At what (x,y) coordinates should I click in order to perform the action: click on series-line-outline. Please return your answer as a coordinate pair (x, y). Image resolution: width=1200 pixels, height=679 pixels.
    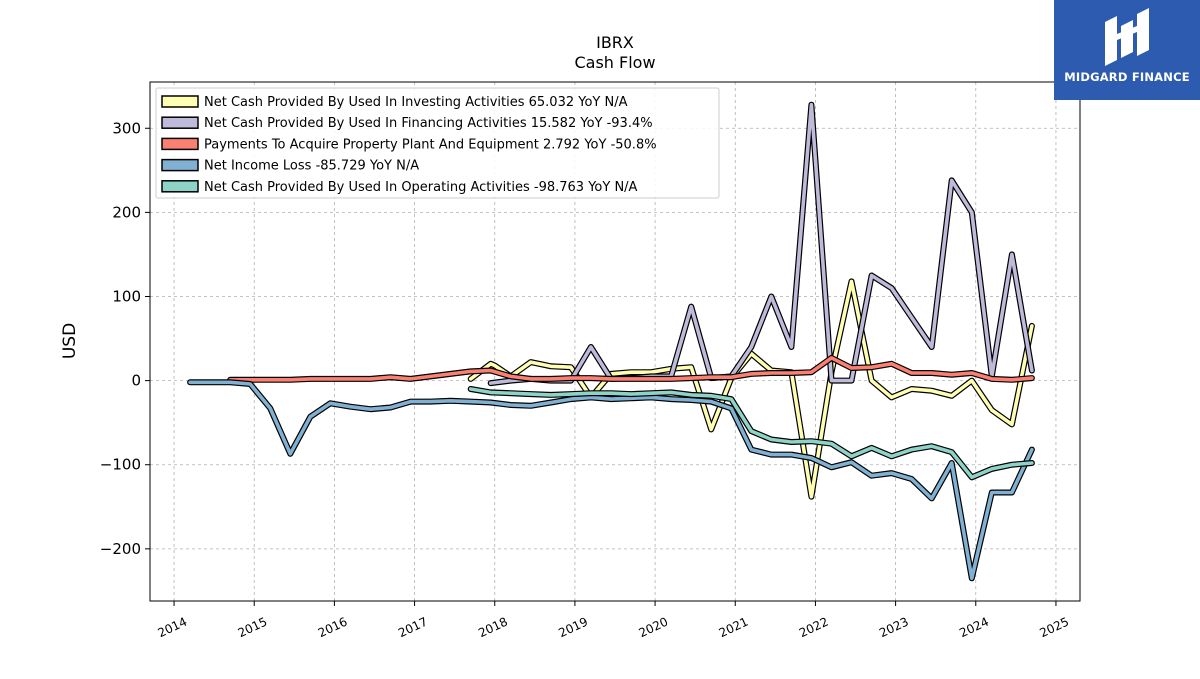
    Looking at the image, I should click on (631, 368).